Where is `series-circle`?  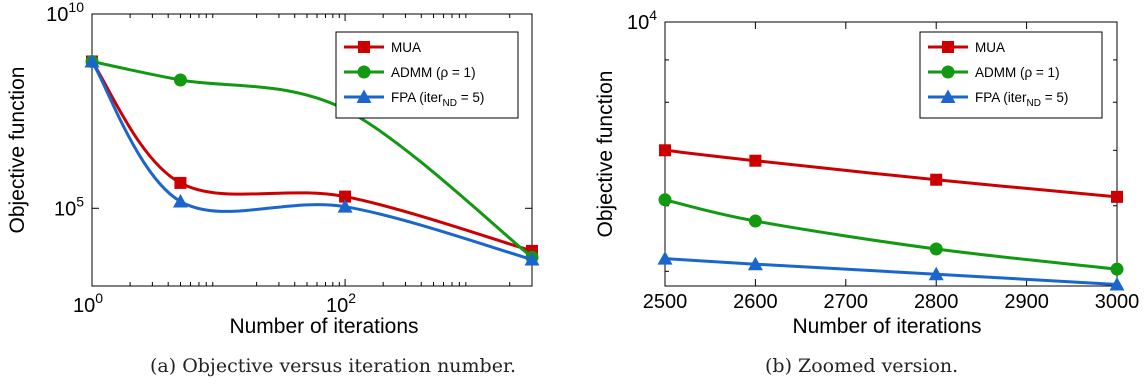
series-circle is located at coordinates (891, 234).